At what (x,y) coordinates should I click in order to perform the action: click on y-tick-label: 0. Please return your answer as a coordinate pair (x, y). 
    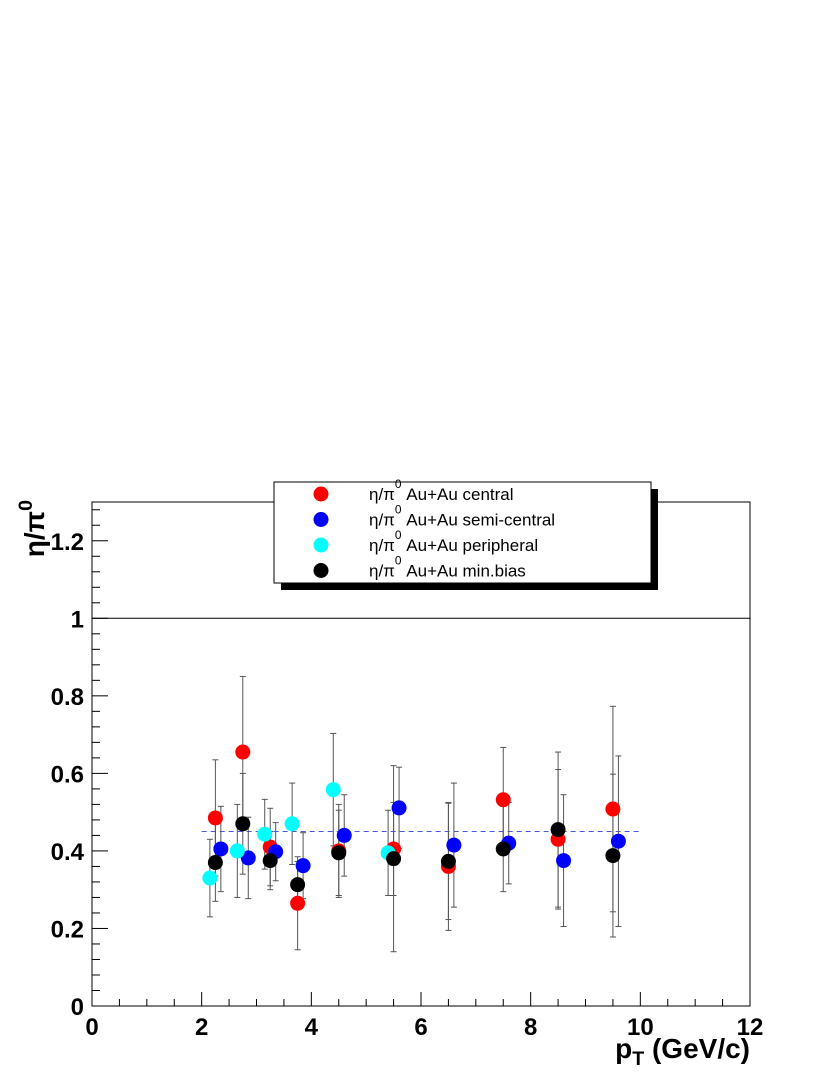
    Looking at the image, I should click on (77, 1007).